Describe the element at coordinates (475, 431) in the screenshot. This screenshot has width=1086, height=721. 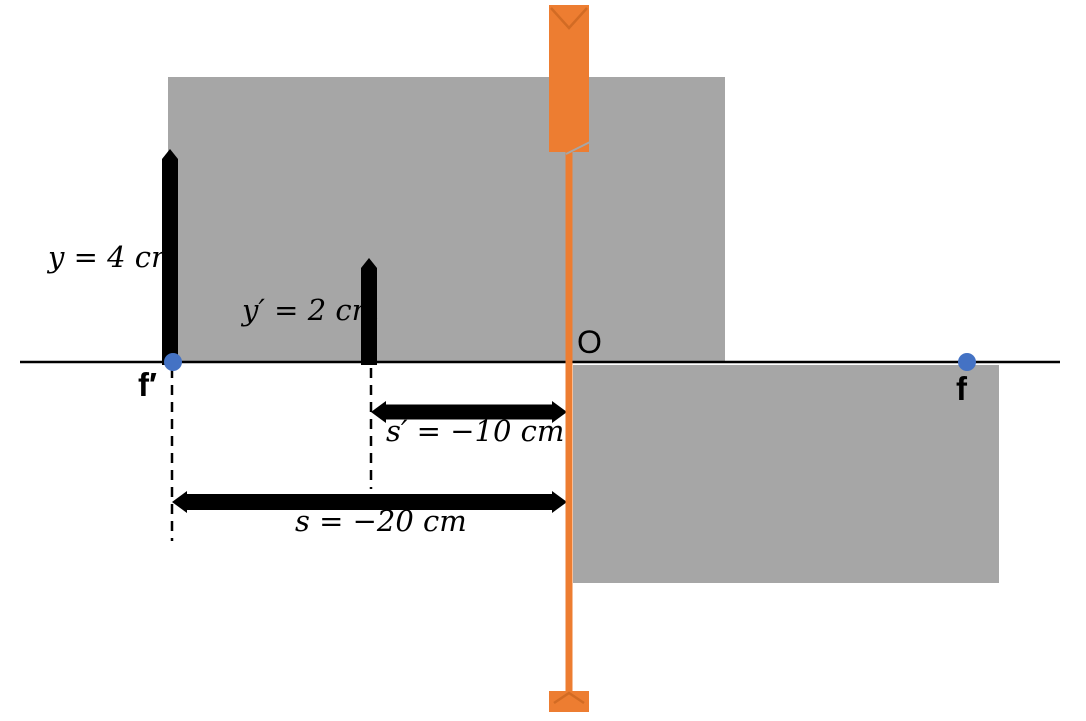
I see `image-distance-label: s′ = −10 cm` at that location.